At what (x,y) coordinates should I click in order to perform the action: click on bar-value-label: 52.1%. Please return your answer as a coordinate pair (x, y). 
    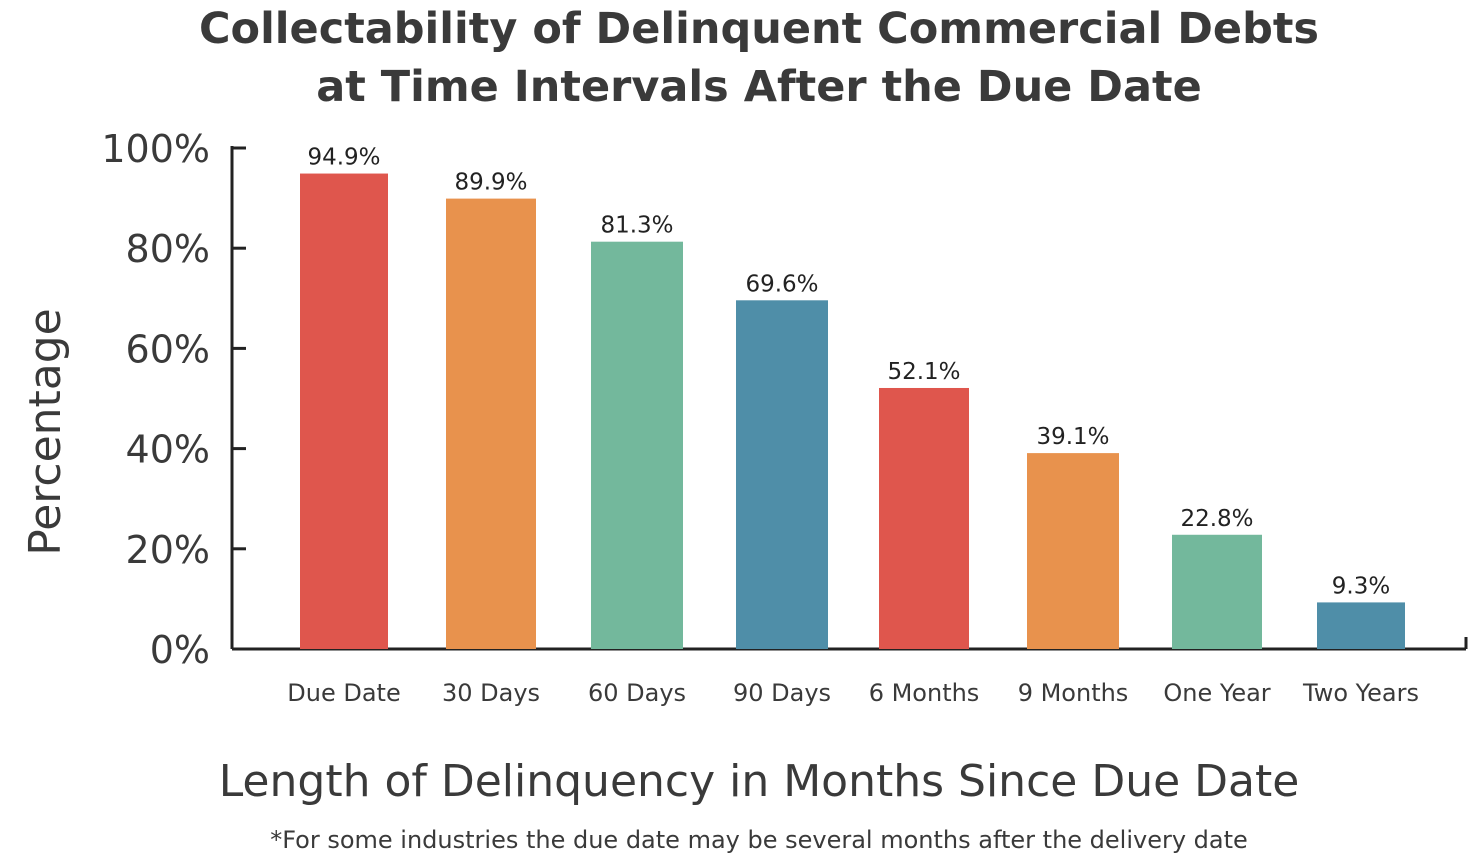
    Looking at the image, I should click on (923, 372).